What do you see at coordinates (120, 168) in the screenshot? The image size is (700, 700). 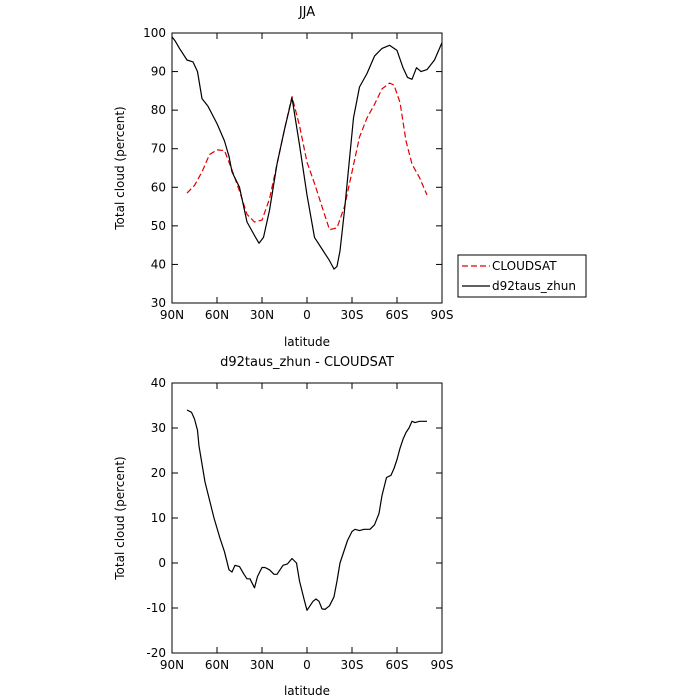 I see `top-chart-ylabel: Total cloud (percent)` at bounding box center [120, 168].